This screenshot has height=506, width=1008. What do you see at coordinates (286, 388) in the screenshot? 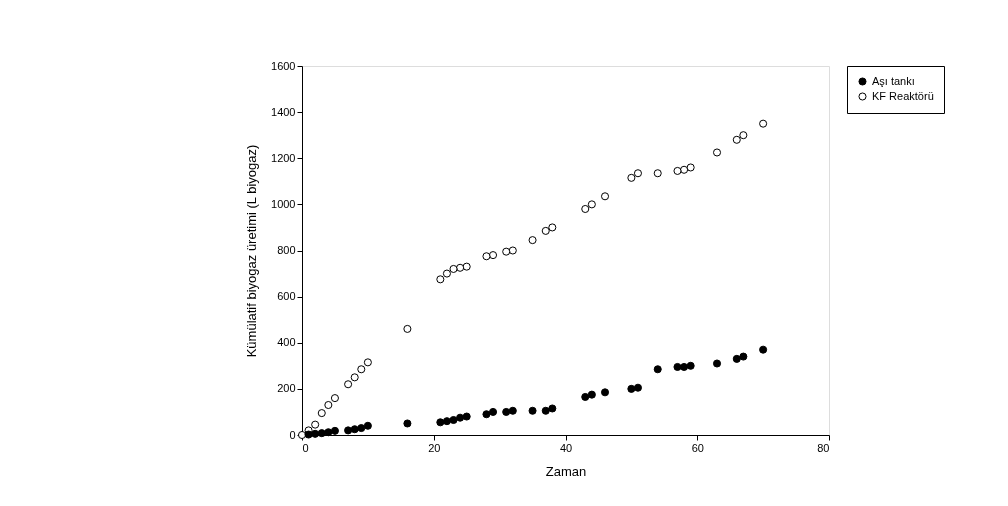
I see `y-tick-label: 200` at bounding box center [286, 388].